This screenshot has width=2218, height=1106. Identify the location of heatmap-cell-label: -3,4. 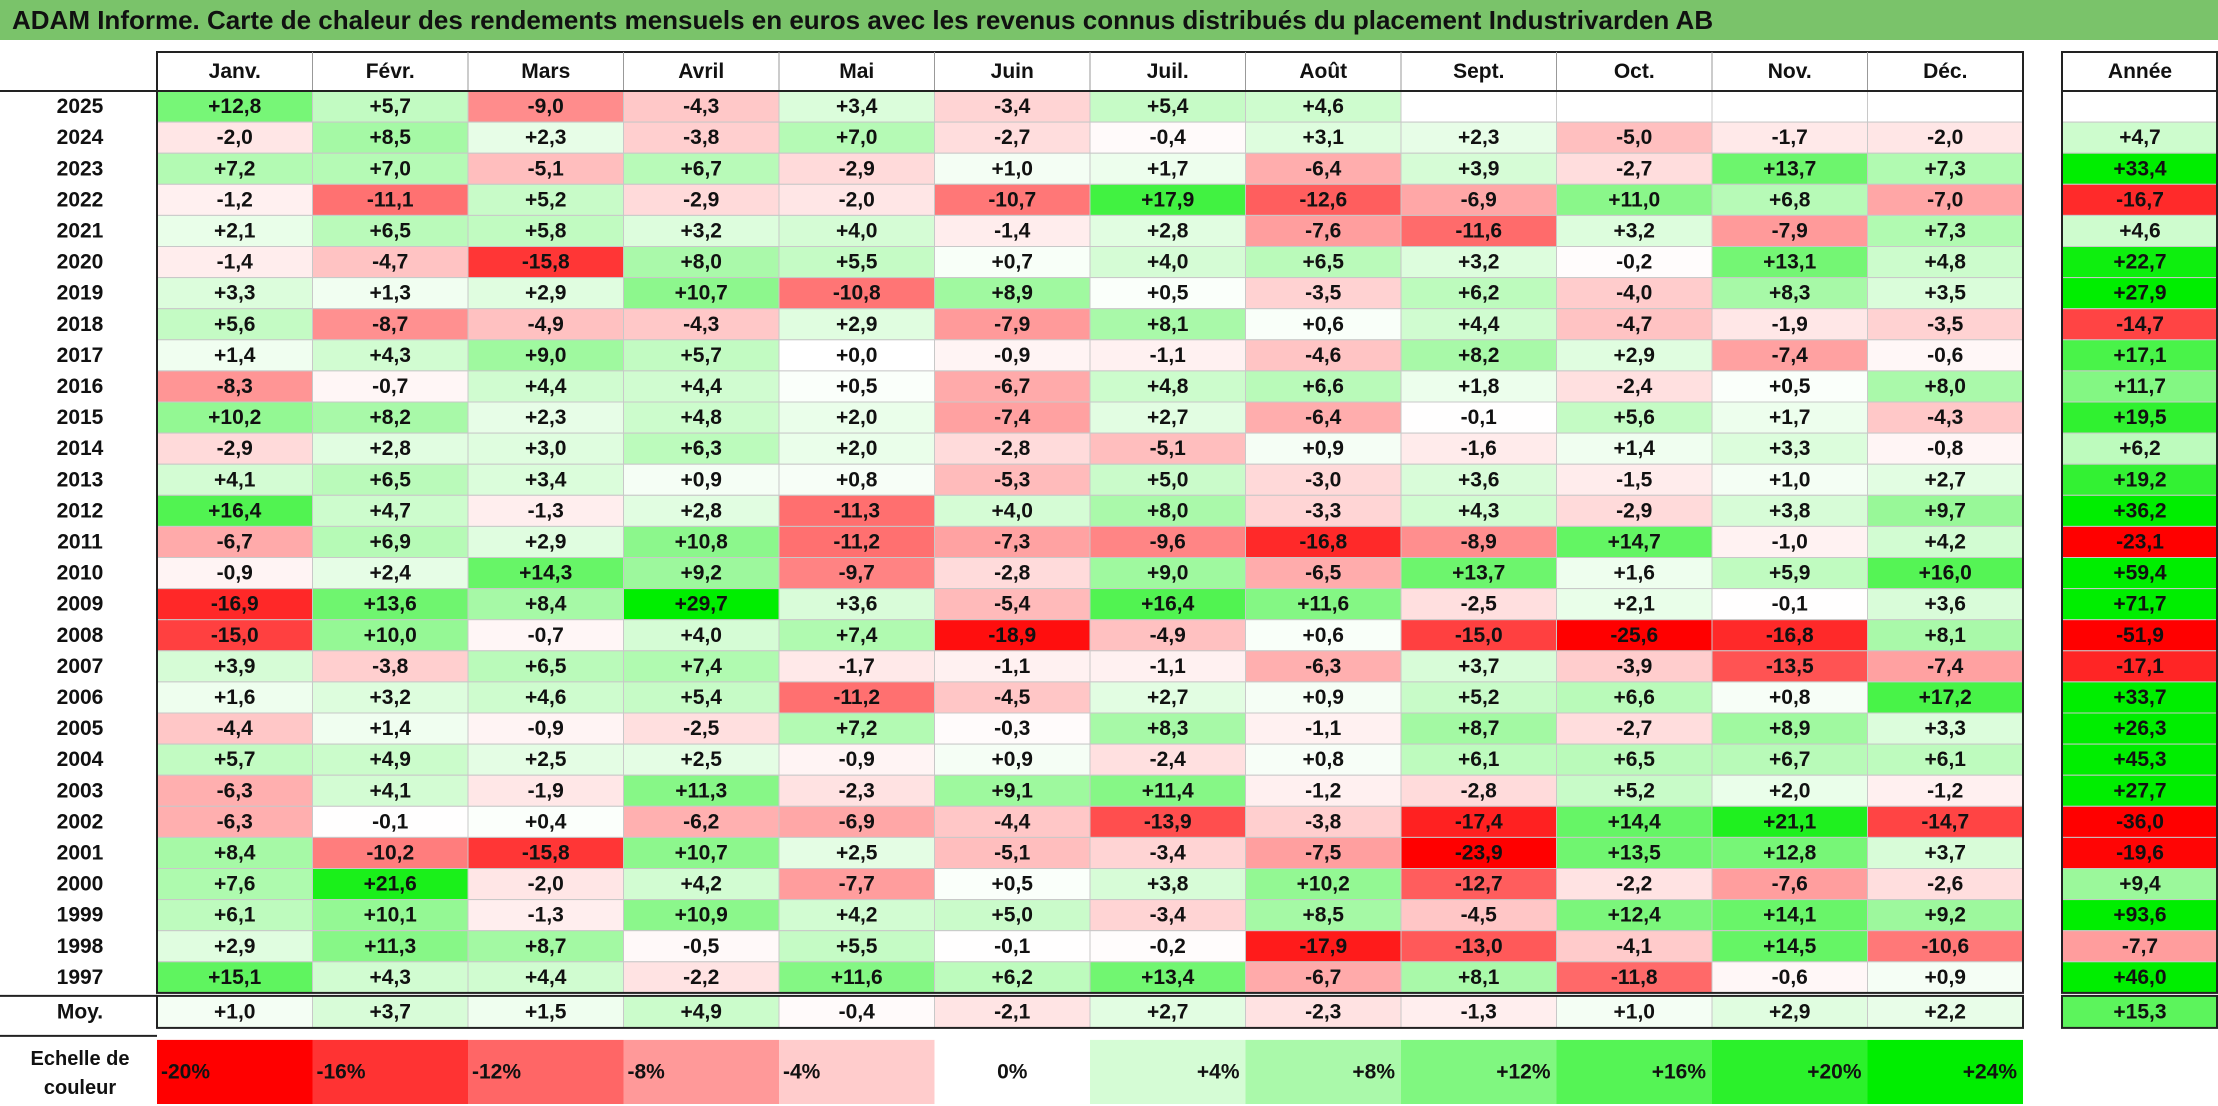
(1168, 852).